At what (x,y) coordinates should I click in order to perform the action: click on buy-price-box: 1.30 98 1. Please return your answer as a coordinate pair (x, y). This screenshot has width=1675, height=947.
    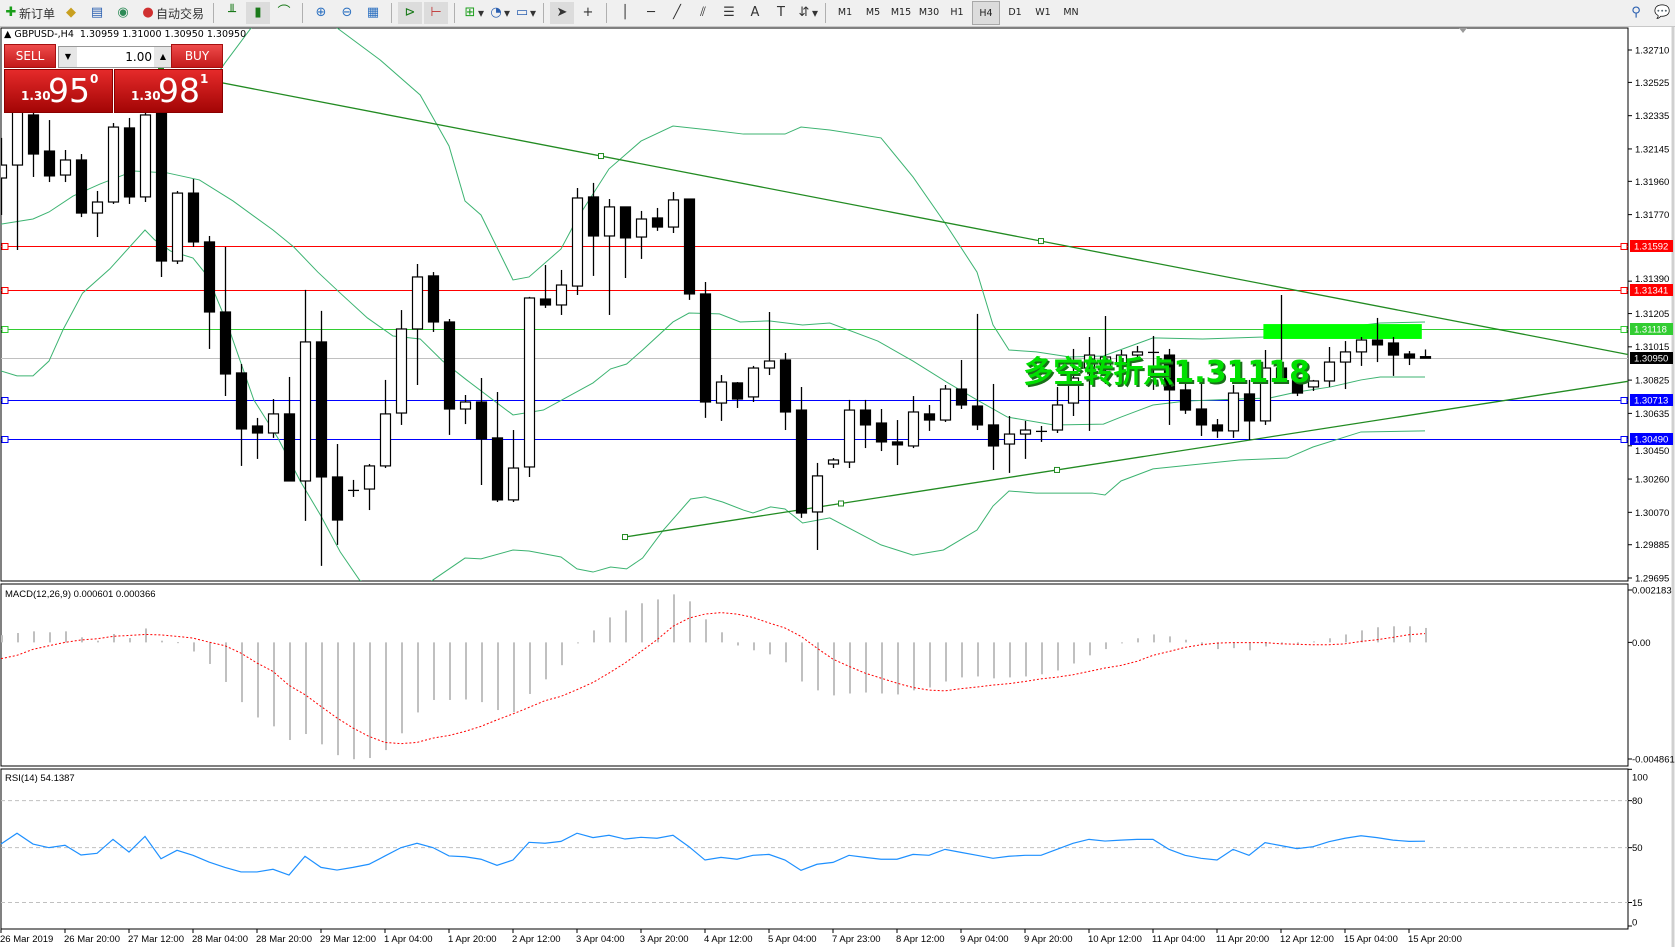
    Looking at the image, I should click on (168, 91).